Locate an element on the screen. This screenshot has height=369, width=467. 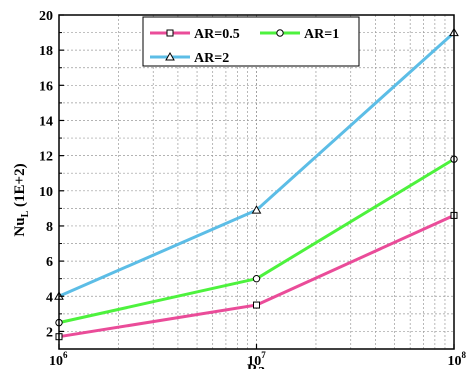
y-tick-label: 16 is located at coordinates (46, 86).